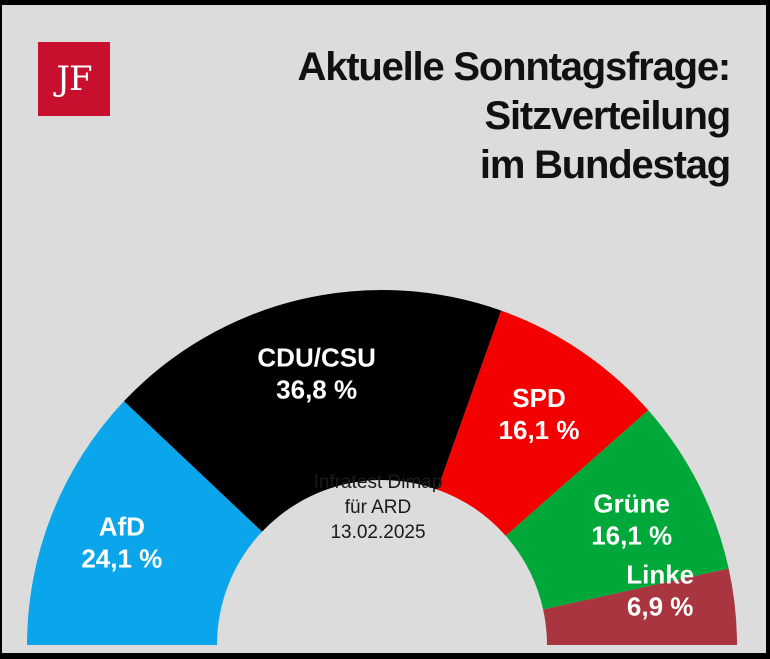  What do you see at coordinates (631, 503) in the screenshot?
I see `label-gr-ne-name: Grüne` at bounding box center [631, 503].